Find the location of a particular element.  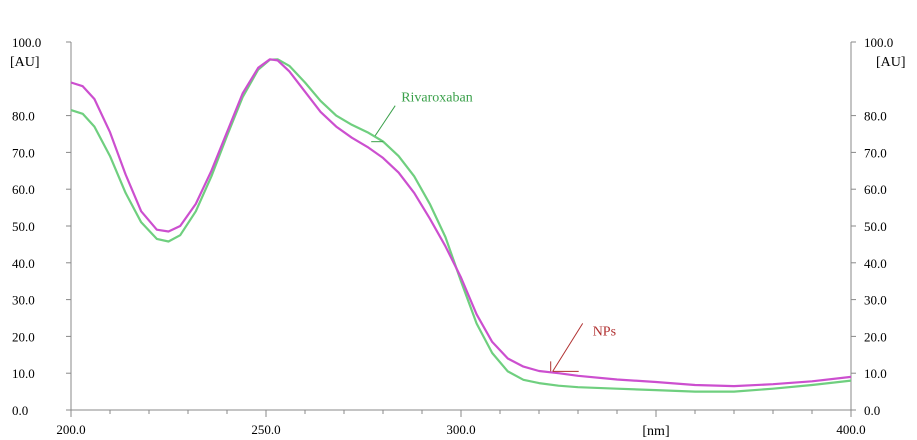

nps-annotation: NPs is located at coordinates (604, 331).